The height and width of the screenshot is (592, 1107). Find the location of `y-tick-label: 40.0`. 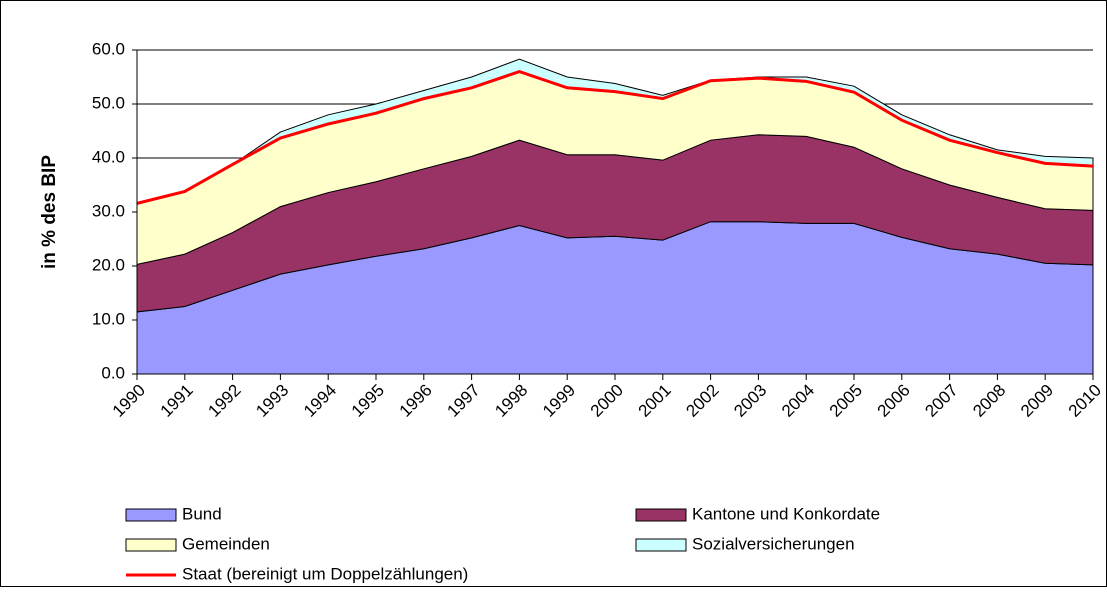

y-tick-label: 40.0 is located at coordinates (108, 156).